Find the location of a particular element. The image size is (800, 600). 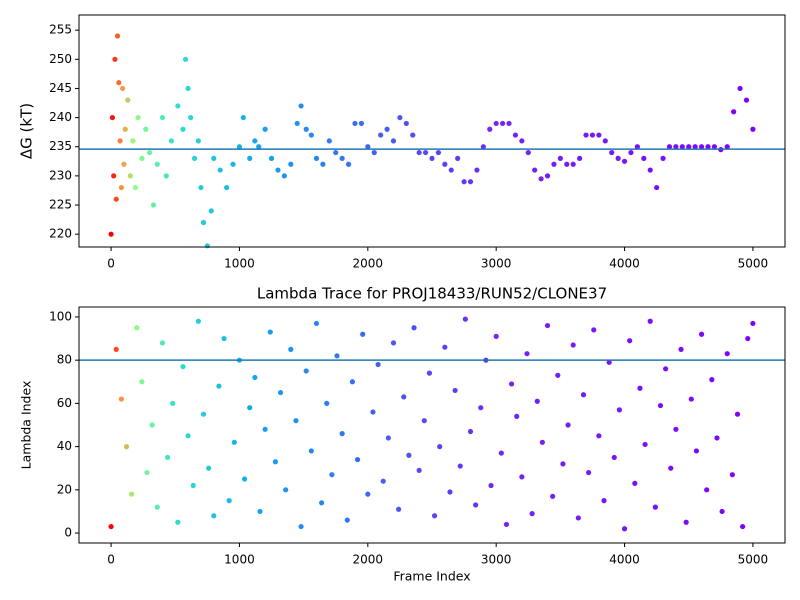

x-tick-label: 2000 is located at coordinates (368, 560).